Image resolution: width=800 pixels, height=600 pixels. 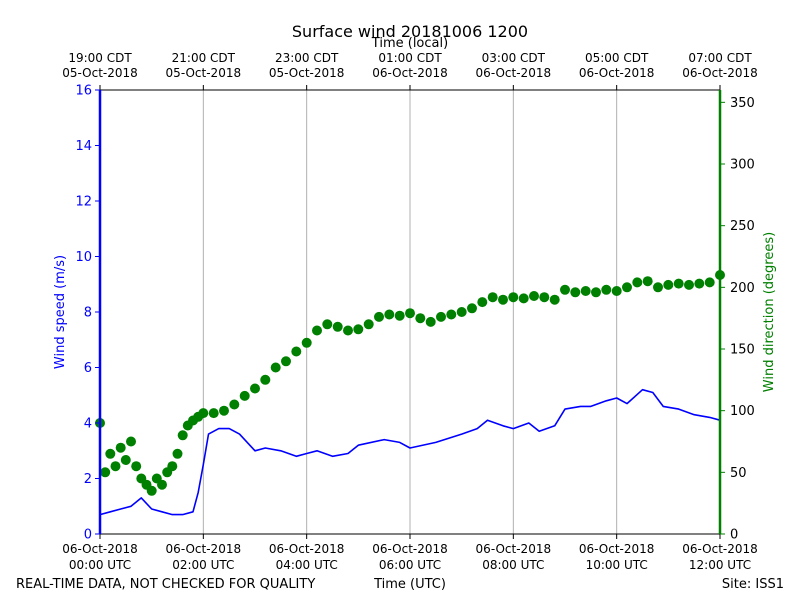 What do you see at coordinates (720, 58) in the screenshot?
I see `top-tick-label: 07:00 CDT` at bounding box center [720, 58].